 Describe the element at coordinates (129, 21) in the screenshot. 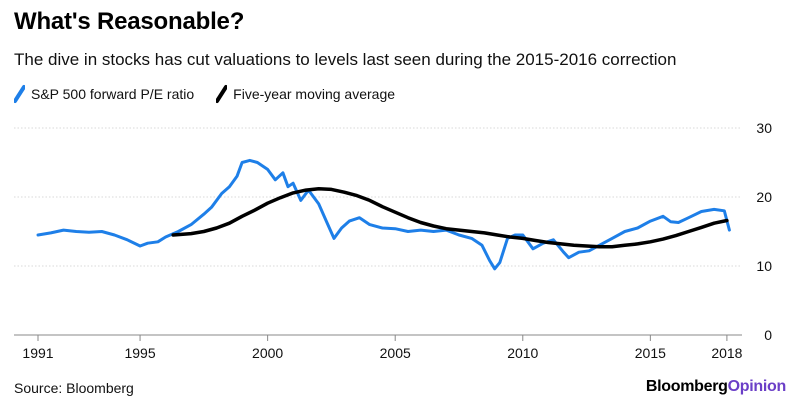

I see `chart-title: What's Reasonable?` at that location.